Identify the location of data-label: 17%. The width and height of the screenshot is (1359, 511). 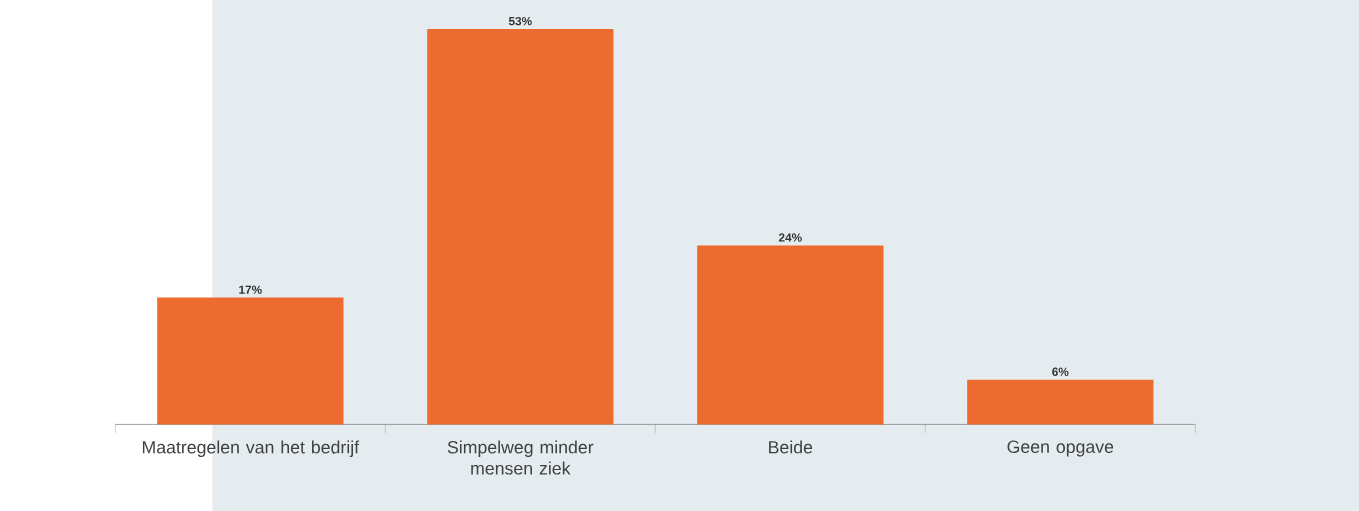
(250, 289).